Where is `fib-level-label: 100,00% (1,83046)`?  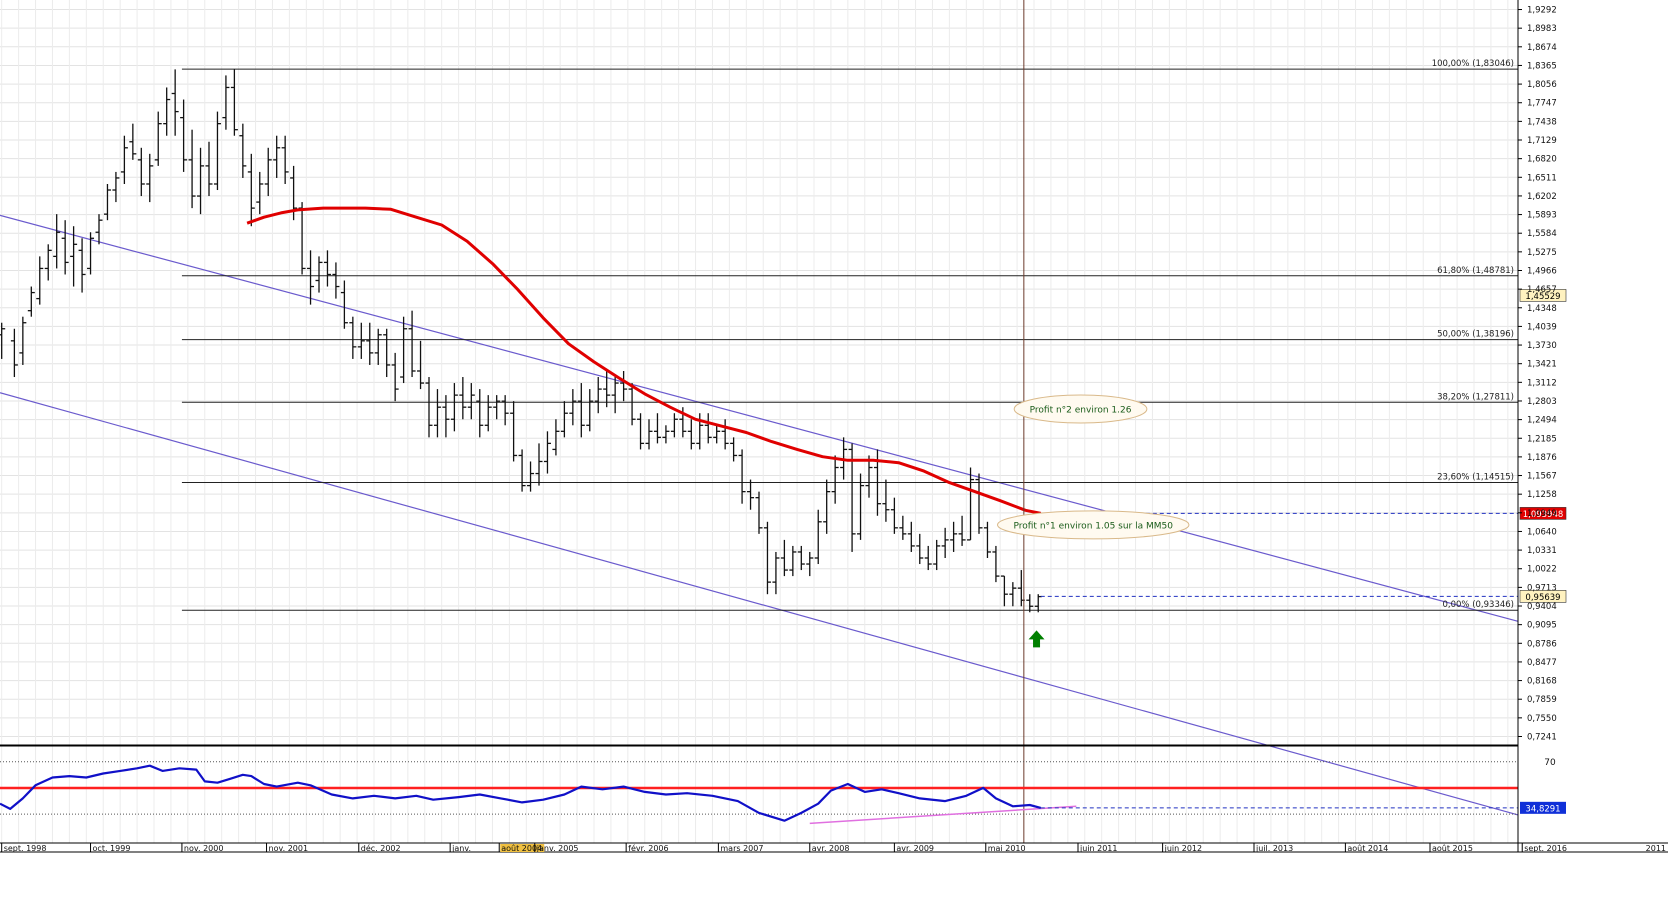
fib-level-label: 100,00% (1,83046) is located at coordinates (1473, 64).